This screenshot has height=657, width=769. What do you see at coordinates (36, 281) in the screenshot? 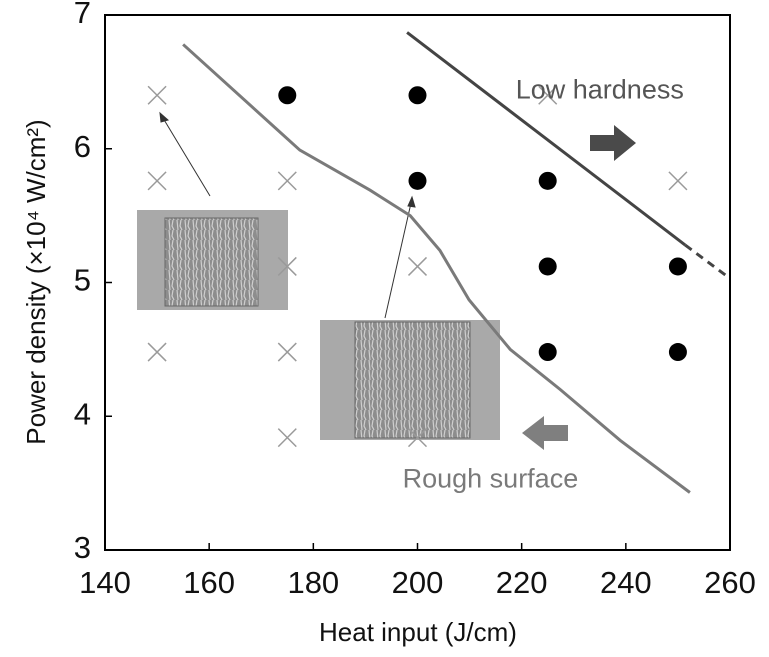
I see `y-axis-label: Power density (×10⁴ W/cm²)` at bounding box center [36, 281].